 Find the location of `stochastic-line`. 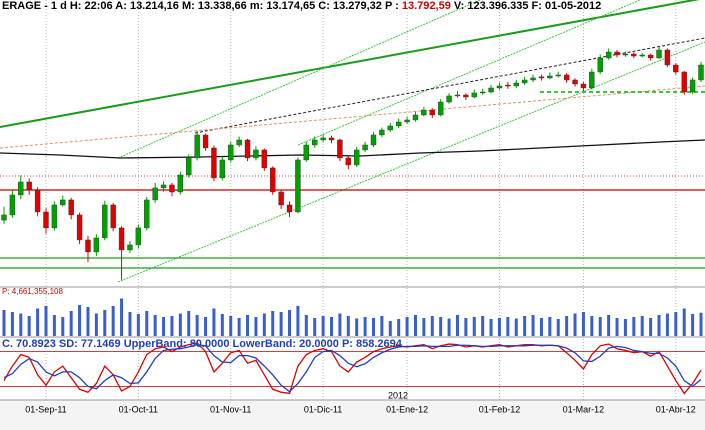

stochastic-line is located at coordinates (352, 368).